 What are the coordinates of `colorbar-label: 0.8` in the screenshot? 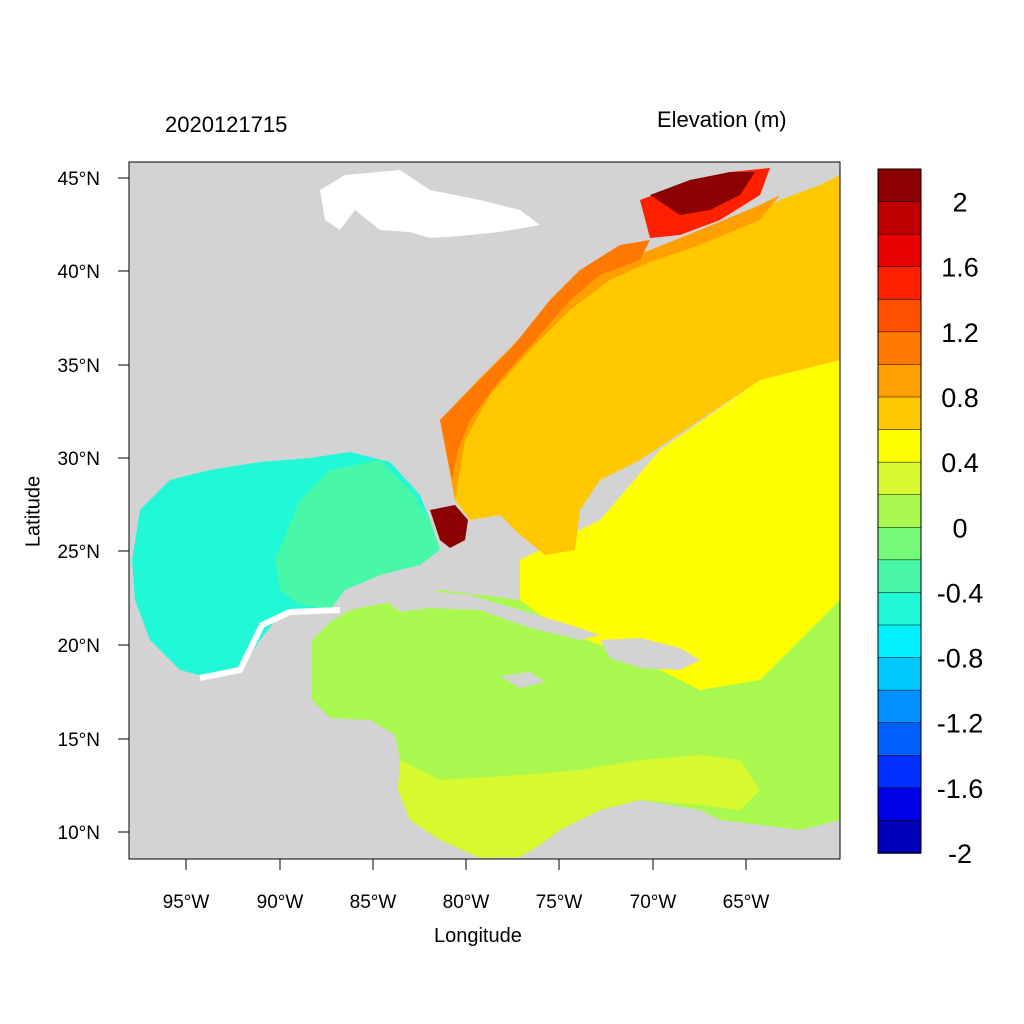 It's located at (960, 398).